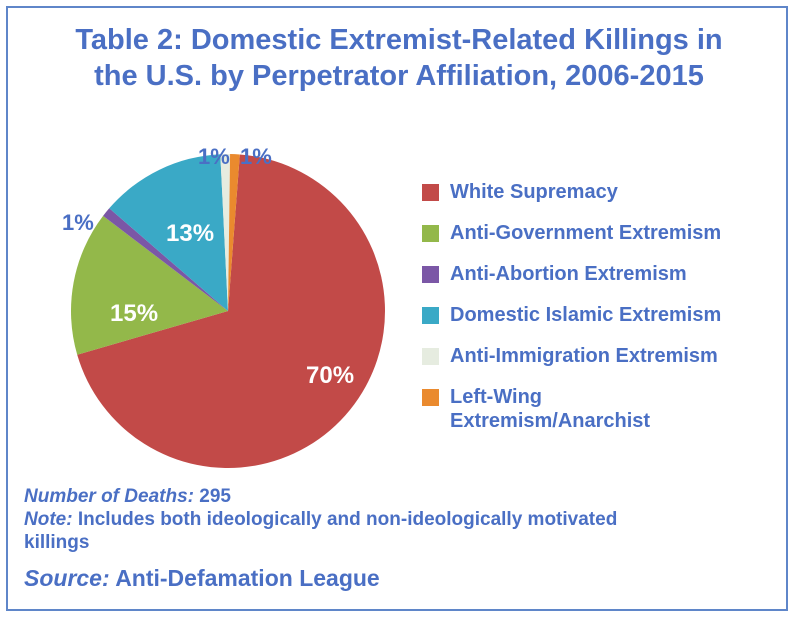 The height and width of the screenshot is (619, 796). Describe the element at coordinates (430, 233) in the screenshot. I see `legend-swatch-anti-government` at that location.